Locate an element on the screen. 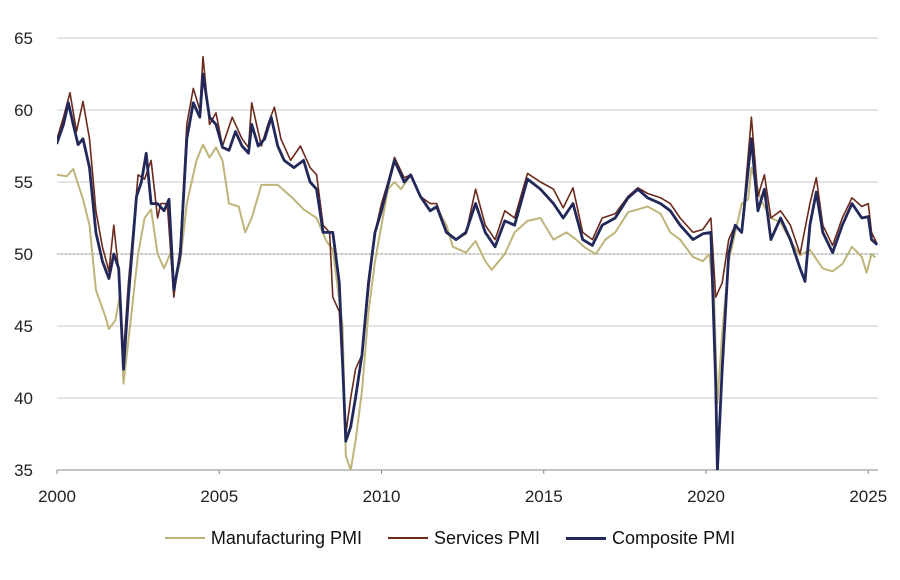 The height and width of the screenshot is (580, 900). x-tick-label: 2025 is located at coordinates (868, 496).